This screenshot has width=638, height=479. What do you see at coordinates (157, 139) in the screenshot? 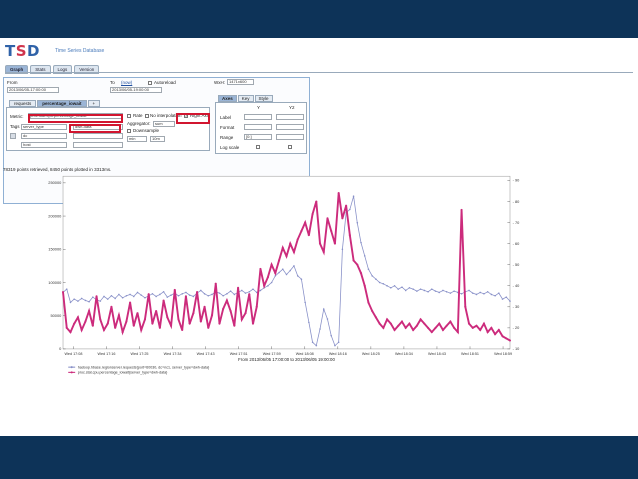
I see `downsample-interval-input: 10m` at bounding box center [157, 139].